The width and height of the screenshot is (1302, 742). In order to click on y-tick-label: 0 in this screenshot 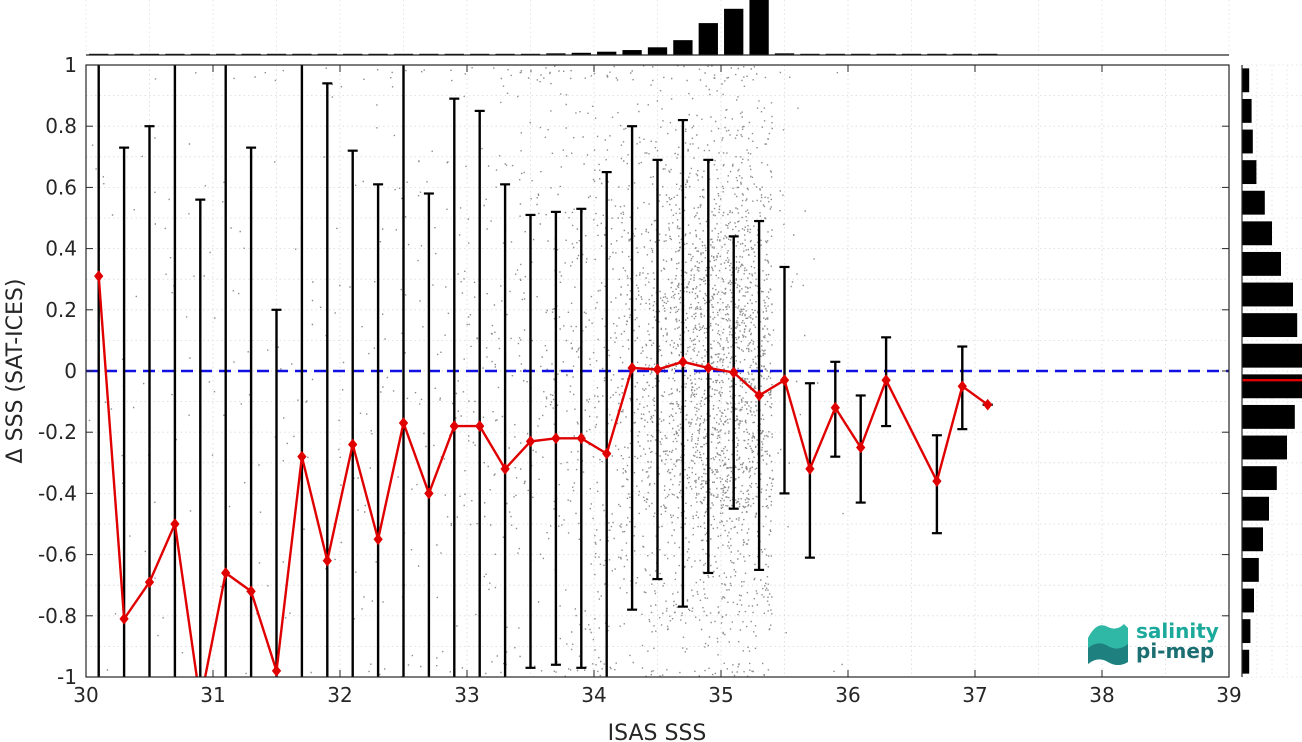, I will do `click(70, 371)`.